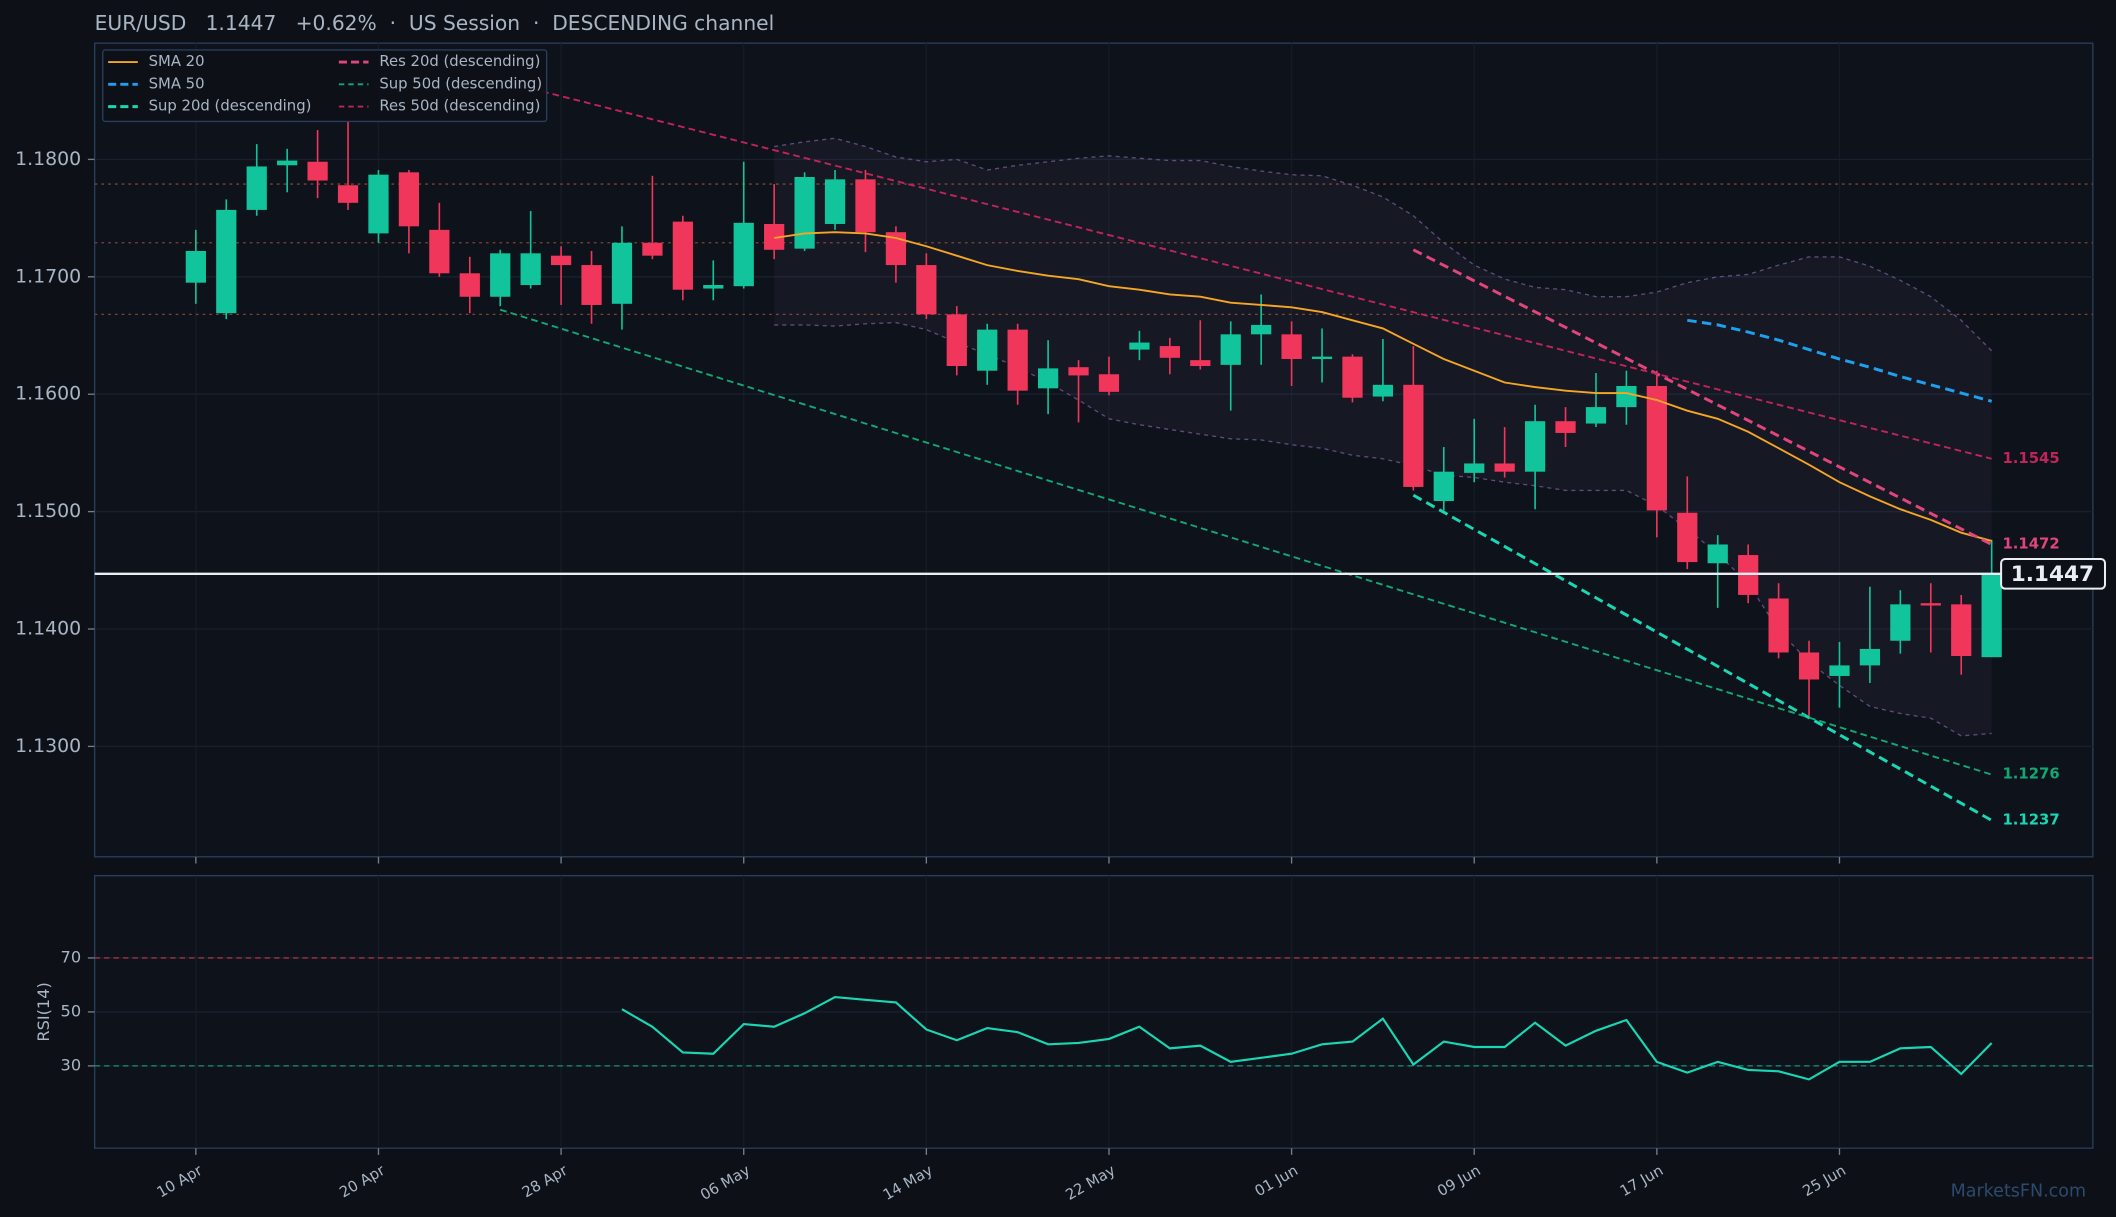  What do you see at coordinates (2030, 819) in the screenshot?
I see `end-label: 1.1237` at bounding box center [2030, 819].